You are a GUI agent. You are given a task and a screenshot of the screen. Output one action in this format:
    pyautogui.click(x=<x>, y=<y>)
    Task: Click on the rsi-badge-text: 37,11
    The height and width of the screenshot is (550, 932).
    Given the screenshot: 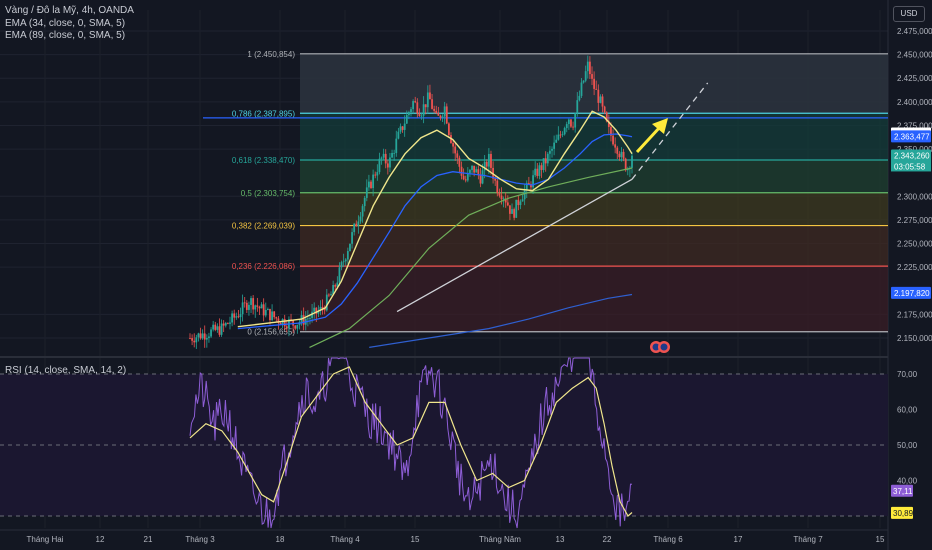 What is the action you would take?
    pyautogui.click(x=903, y=491)
    